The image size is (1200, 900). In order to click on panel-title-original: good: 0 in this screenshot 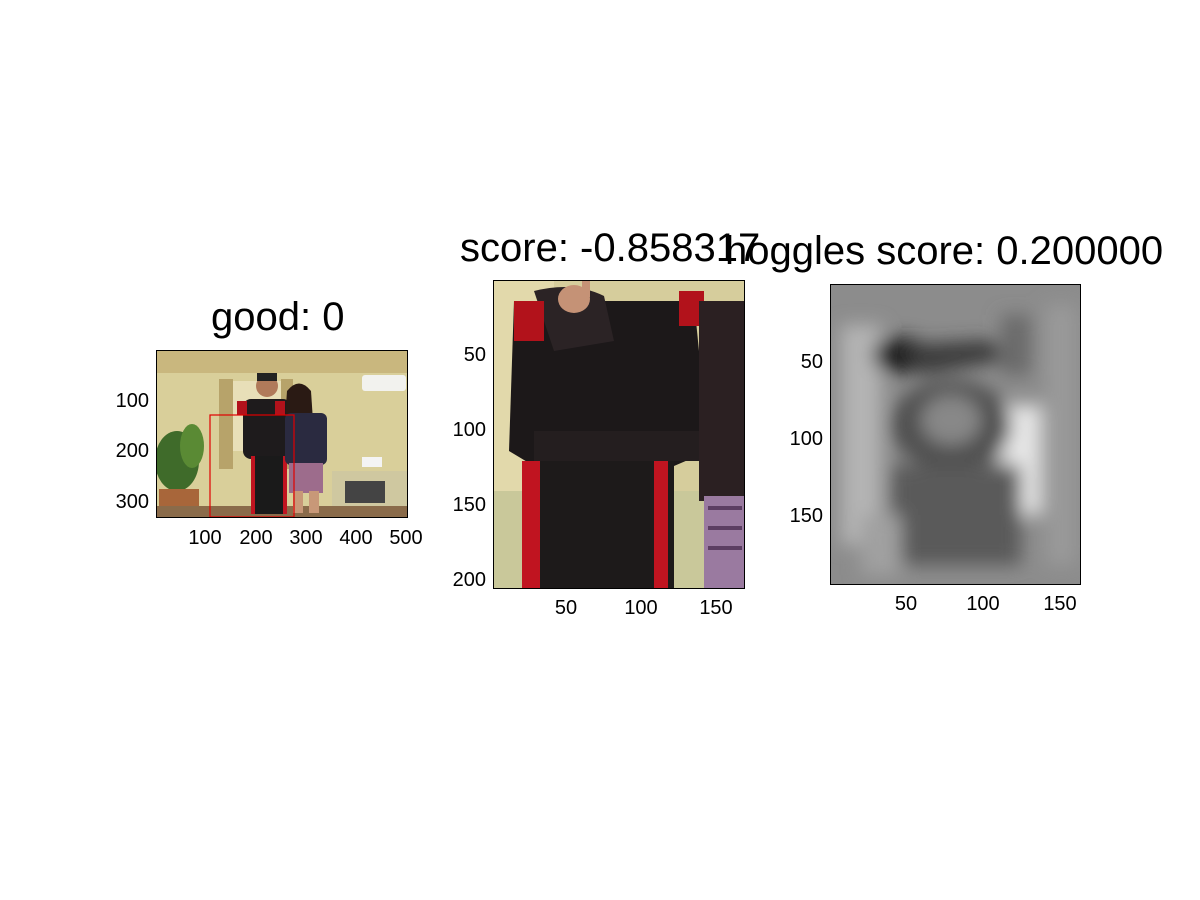, I will do `click(278, 317)`.